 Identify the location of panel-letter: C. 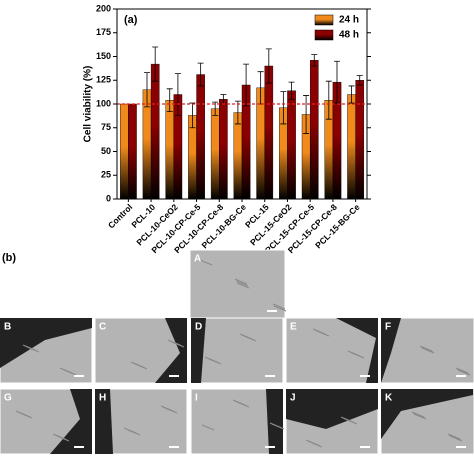
(102, 327).